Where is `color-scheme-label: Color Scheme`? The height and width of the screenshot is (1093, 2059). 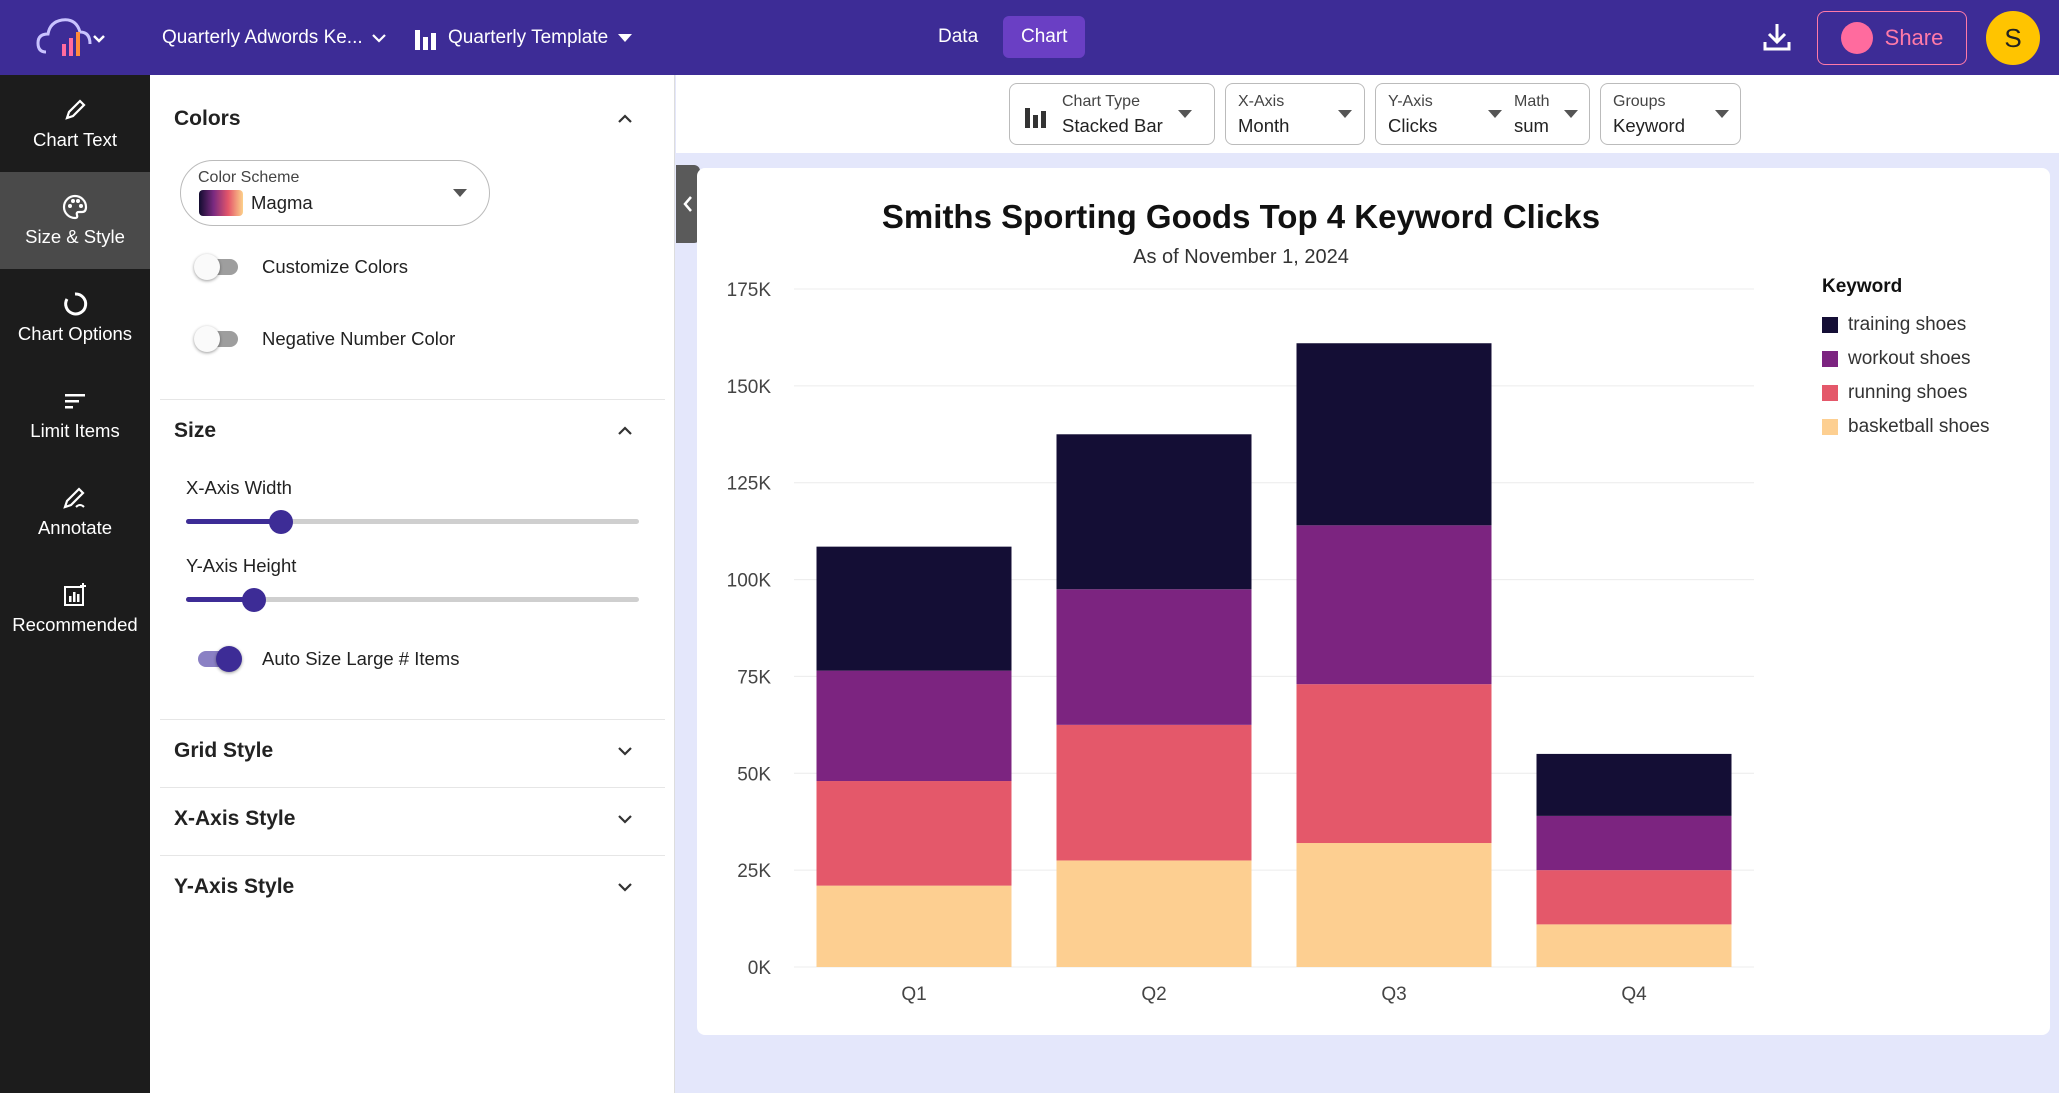
color-scheme-label: Color Scheme is located at coordinates (249, 177).